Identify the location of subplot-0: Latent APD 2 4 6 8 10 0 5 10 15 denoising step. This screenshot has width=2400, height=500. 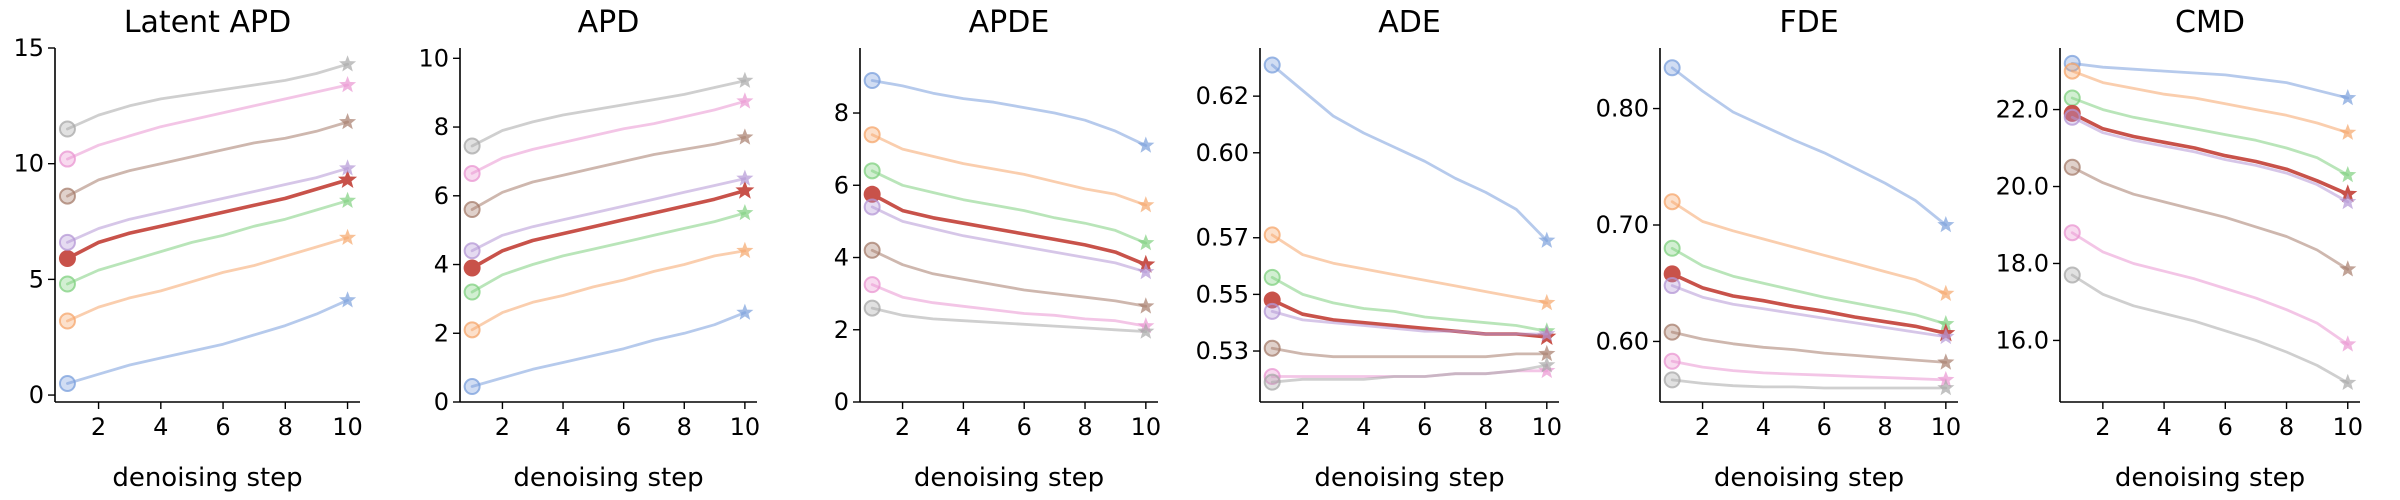
(187, 249).